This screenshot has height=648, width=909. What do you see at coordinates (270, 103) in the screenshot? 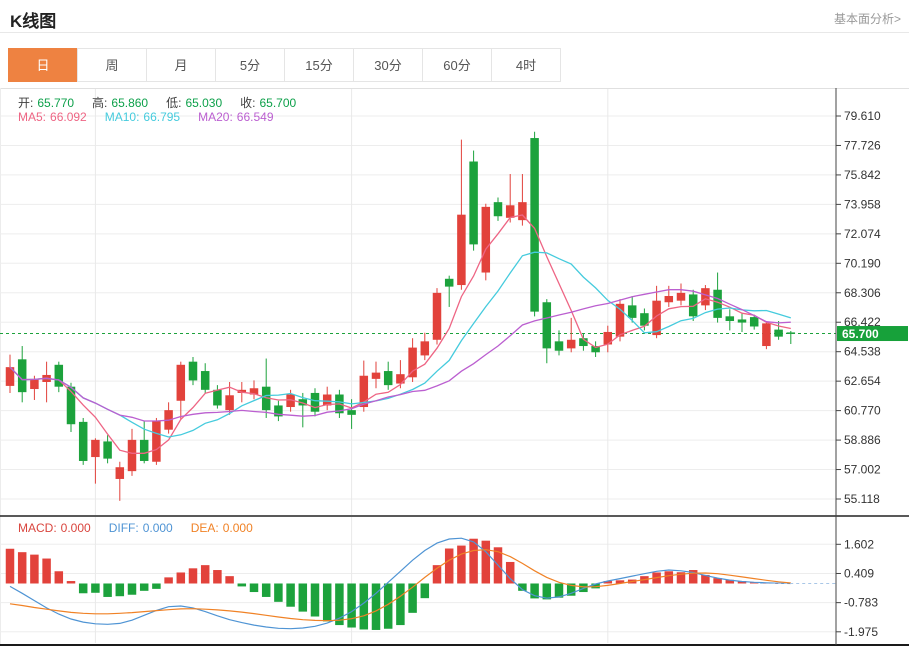
I see `ohlc-item-3: 收: 65.700` at bounding box center [270, 103].